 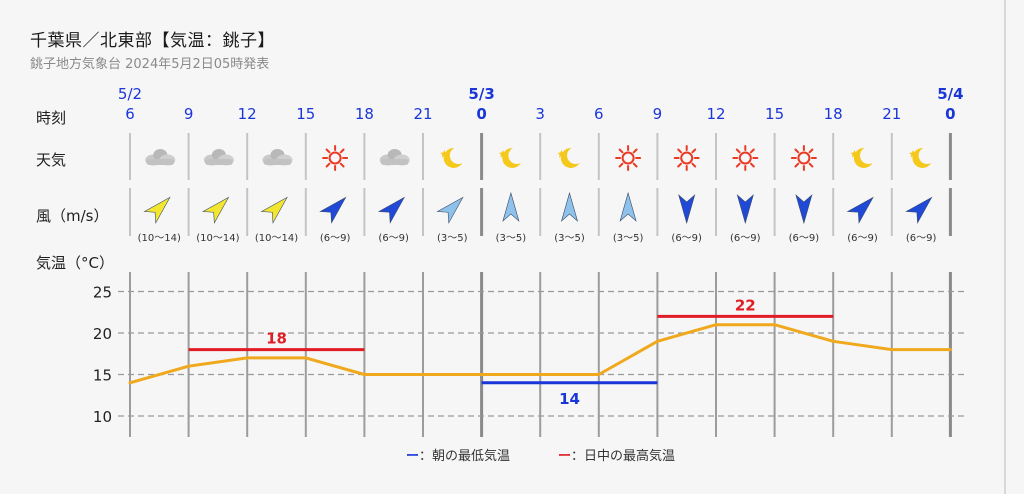 What do you see at coordinates (1005, 247) in the screenshot?
I see `page-right-border` at bounding box center [1005, 247].